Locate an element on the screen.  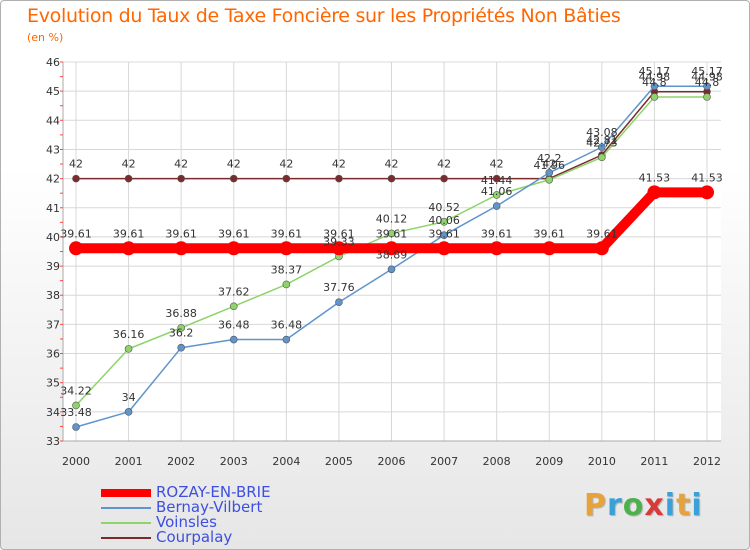
y-tick-label: 39 is located at coordinates (53, 266).